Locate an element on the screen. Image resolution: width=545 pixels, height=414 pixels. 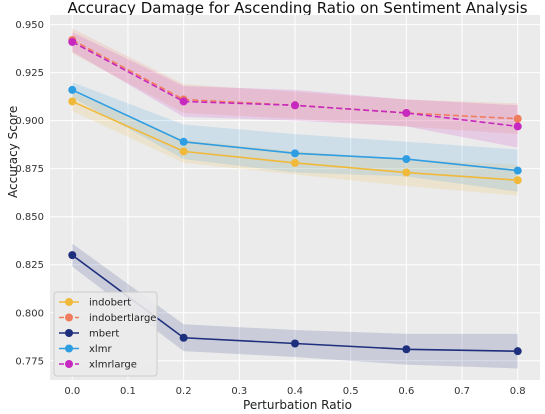
legend-label-xlmr: xlmr is located at coordinates (100, 349).